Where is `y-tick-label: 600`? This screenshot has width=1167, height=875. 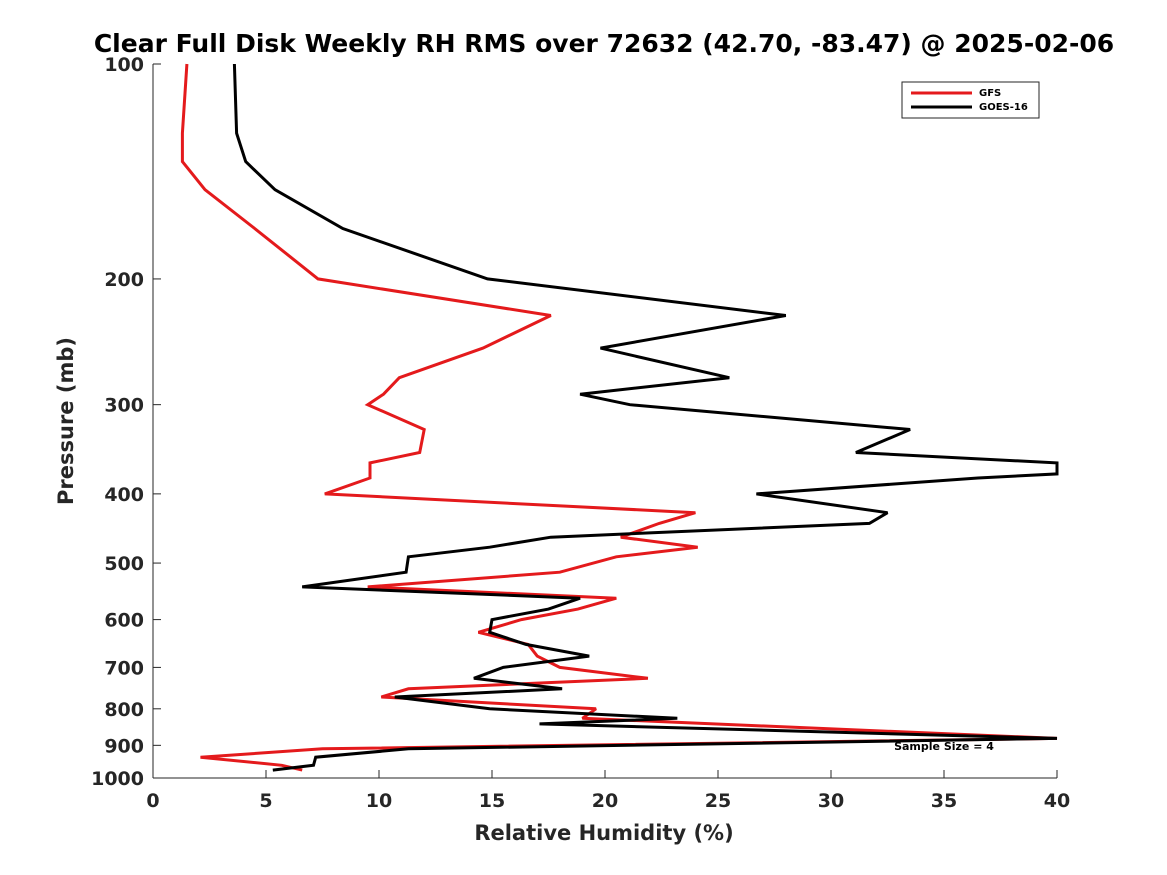 y-tick-label: 600 is located at coordinates (124, 621).